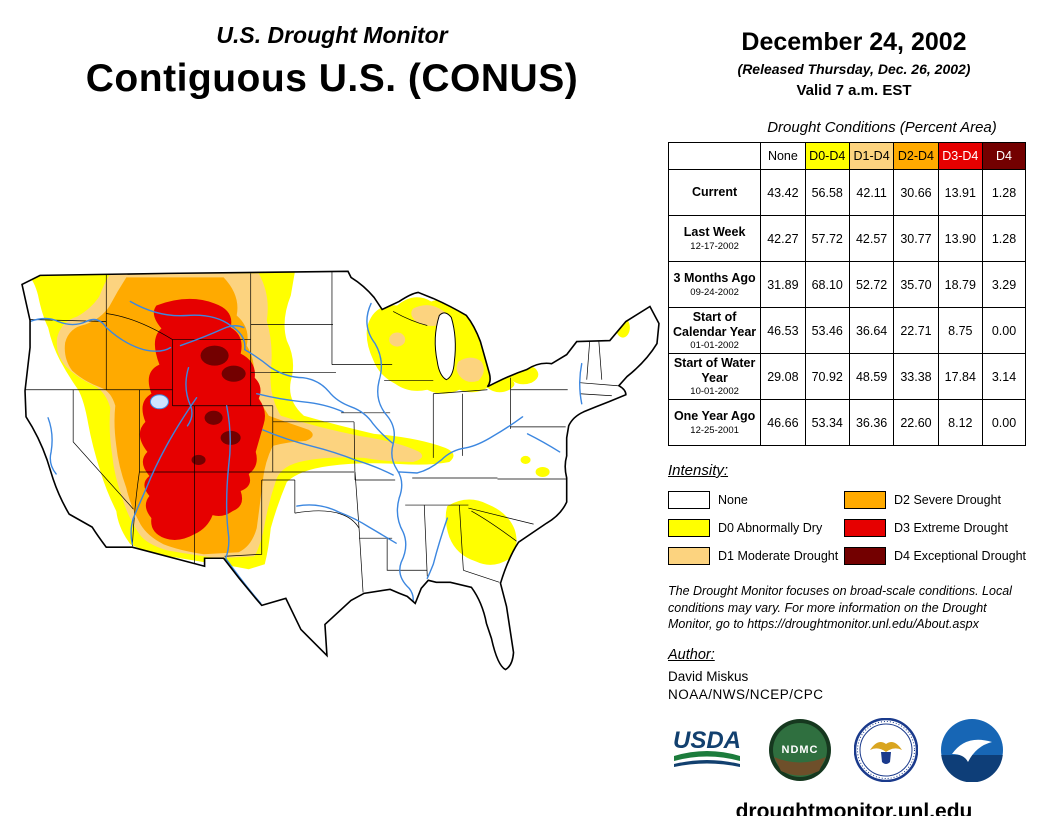  I want to click on cell-value: 48.59, so click(871, 376).